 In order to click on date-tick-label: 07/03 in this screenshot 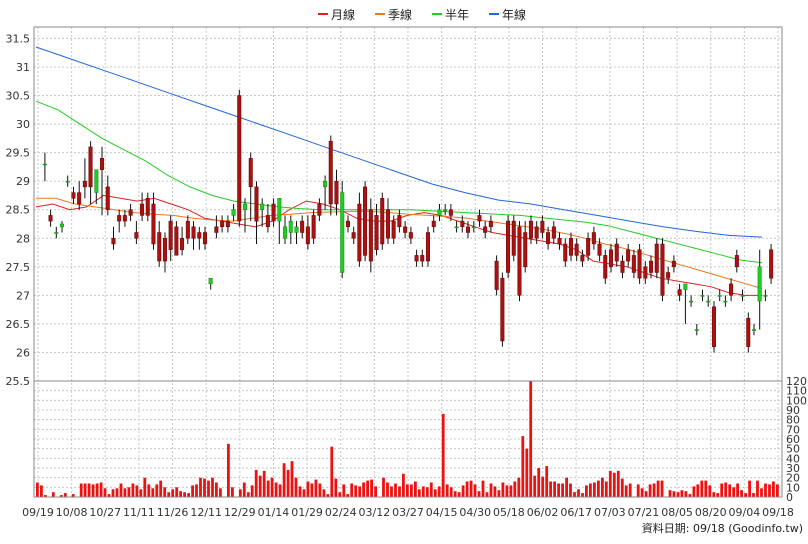, I will do `click(610, 512)`.